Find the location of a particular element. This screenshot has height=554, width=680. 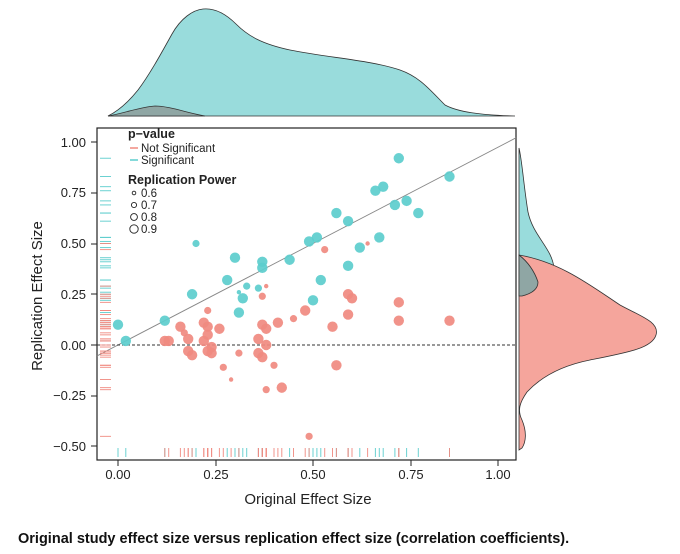

x-tick-label: 0.75 is located at coordinates (410, 474).